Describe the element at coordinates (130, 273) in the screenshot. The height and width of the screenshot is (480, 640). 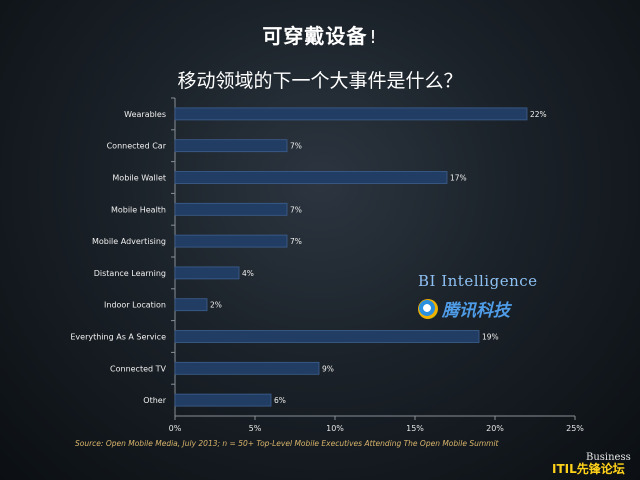
I see `category-label: Distance Learning` at that location.